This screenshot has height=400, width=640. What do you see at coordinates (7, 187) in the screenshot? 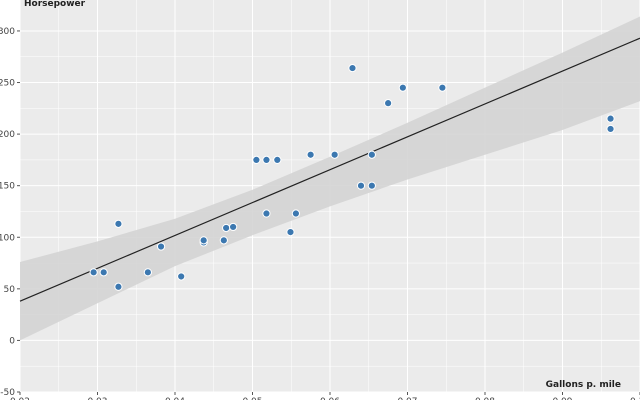
I see `y-tick-label: 150` at bounding box center [7, 187].